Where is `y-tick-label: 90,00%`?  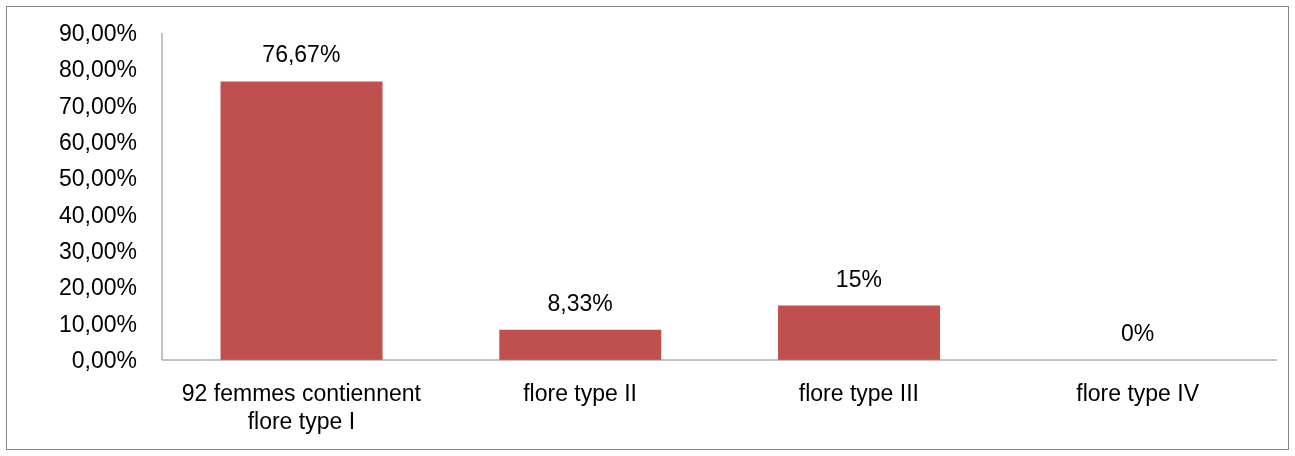 y-tick-label: 90,00% is located at coordinates (97, 33).